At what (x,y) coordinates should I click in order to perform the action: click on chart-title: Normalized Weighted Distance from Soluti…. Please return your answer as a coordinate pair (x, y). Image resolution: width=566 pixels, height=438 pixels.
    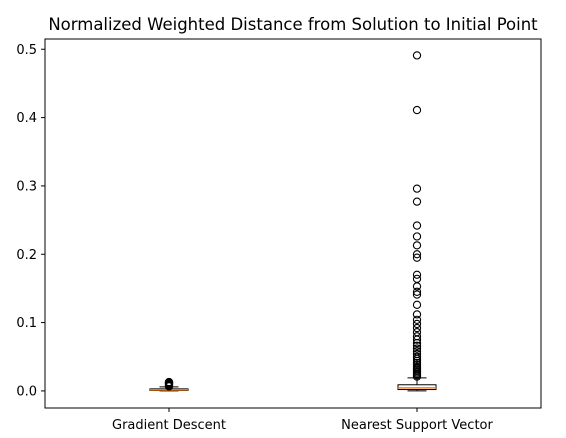
    Looking at the image, I should click on (293, 24).